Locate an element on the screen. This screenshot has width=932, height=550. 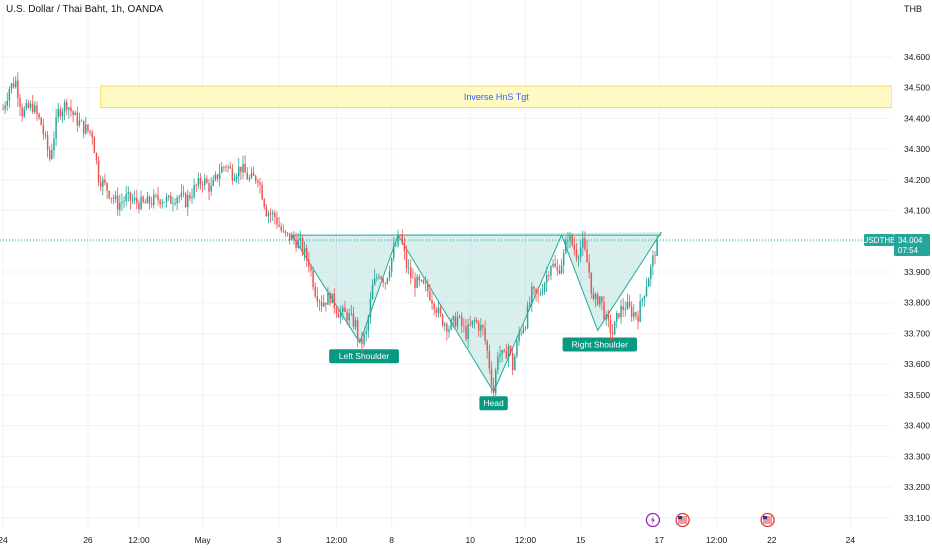
x-tick-label: 10 is located at coordinates (471, 540).